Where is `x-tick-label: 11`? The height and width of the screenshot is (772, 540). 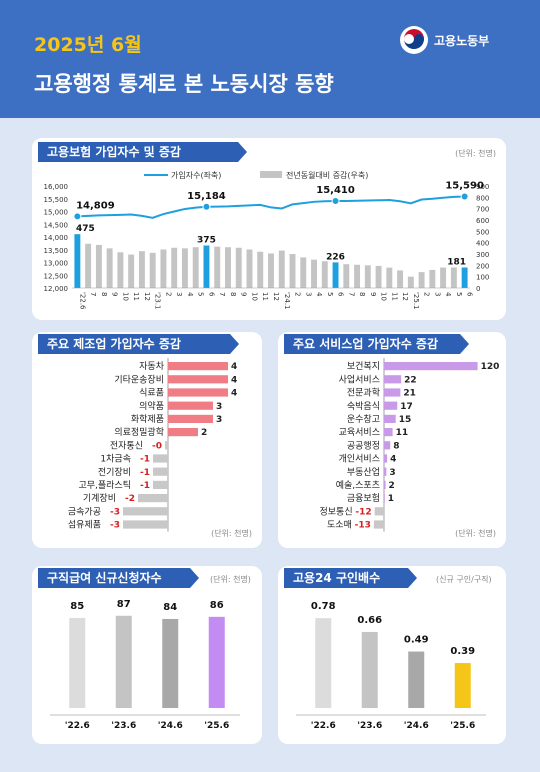 x-tick-label: 11 is located at coordinates (394, 296).